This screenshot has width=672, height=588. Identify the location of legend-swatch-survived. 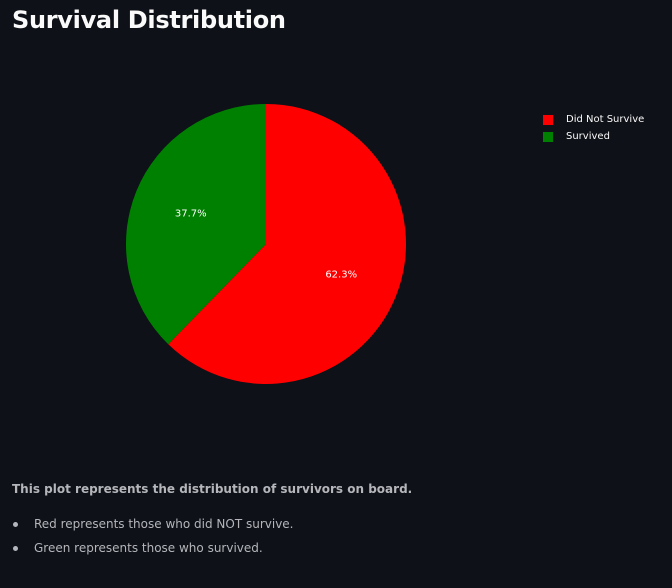
(548, 136).